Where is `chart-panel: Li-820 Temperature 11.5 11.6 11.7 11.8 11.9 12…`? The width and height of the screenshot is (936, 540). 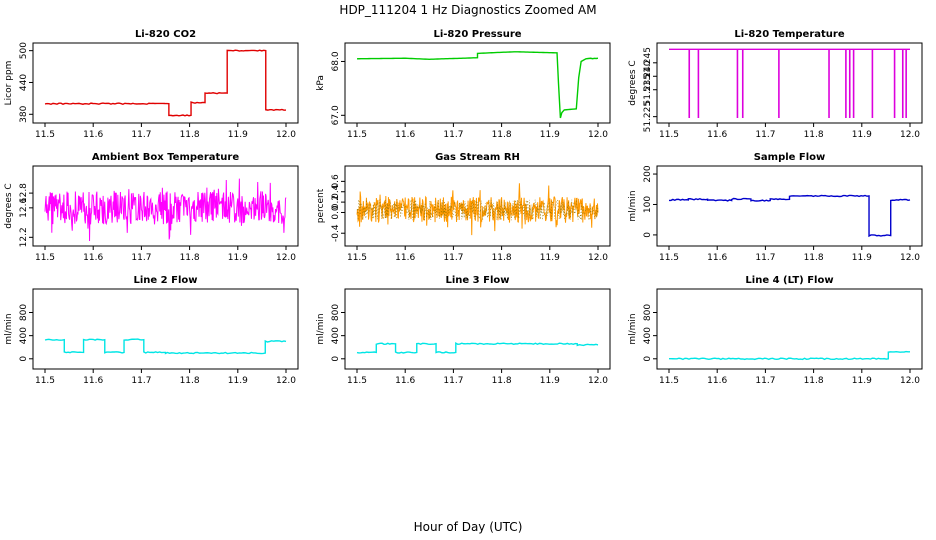 chart-panel: Li-820 Temperature 11.5 11.6 11.7 11.8 11.9 12… is located at coordinates (775, 84).